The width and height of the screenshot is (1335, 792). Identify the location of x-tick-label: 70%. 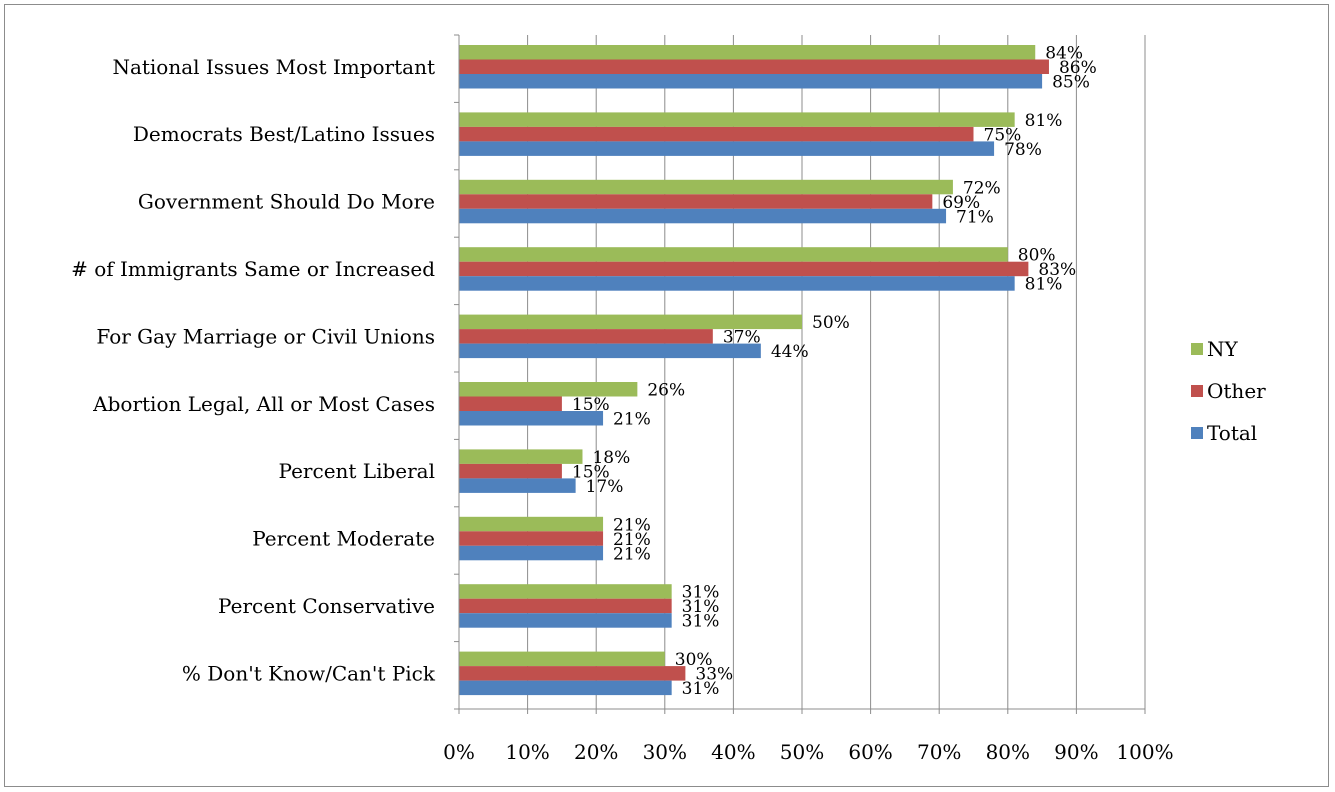
(939, 752).